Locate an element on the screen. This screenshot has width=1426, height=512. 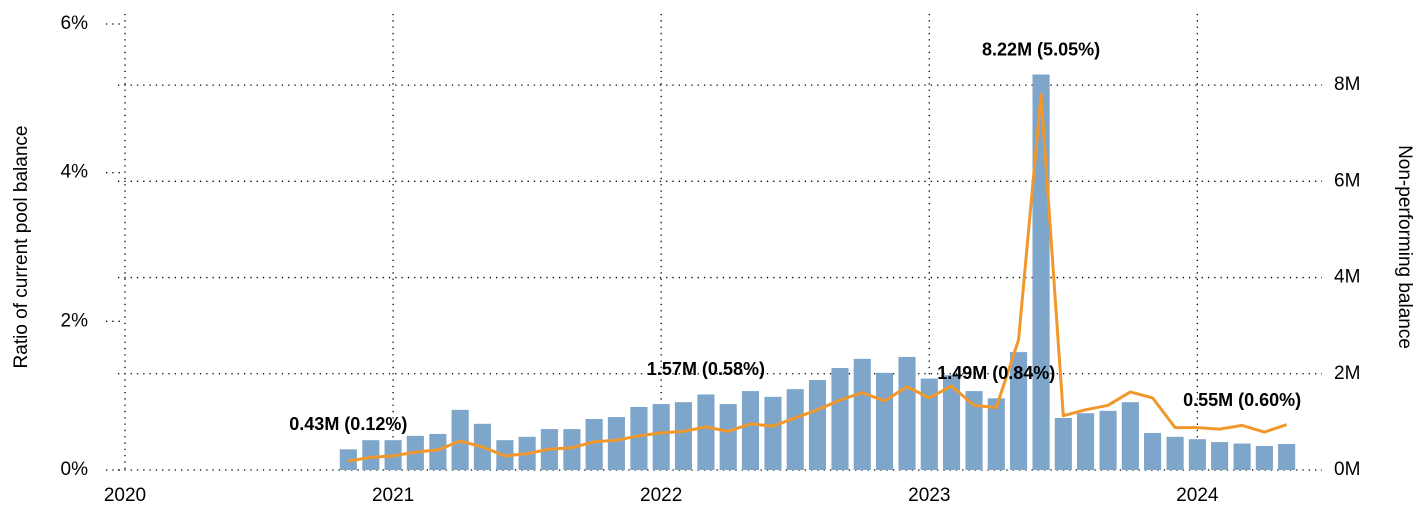
x-tick-label: 2024 is located at coordinates (1197, 495).